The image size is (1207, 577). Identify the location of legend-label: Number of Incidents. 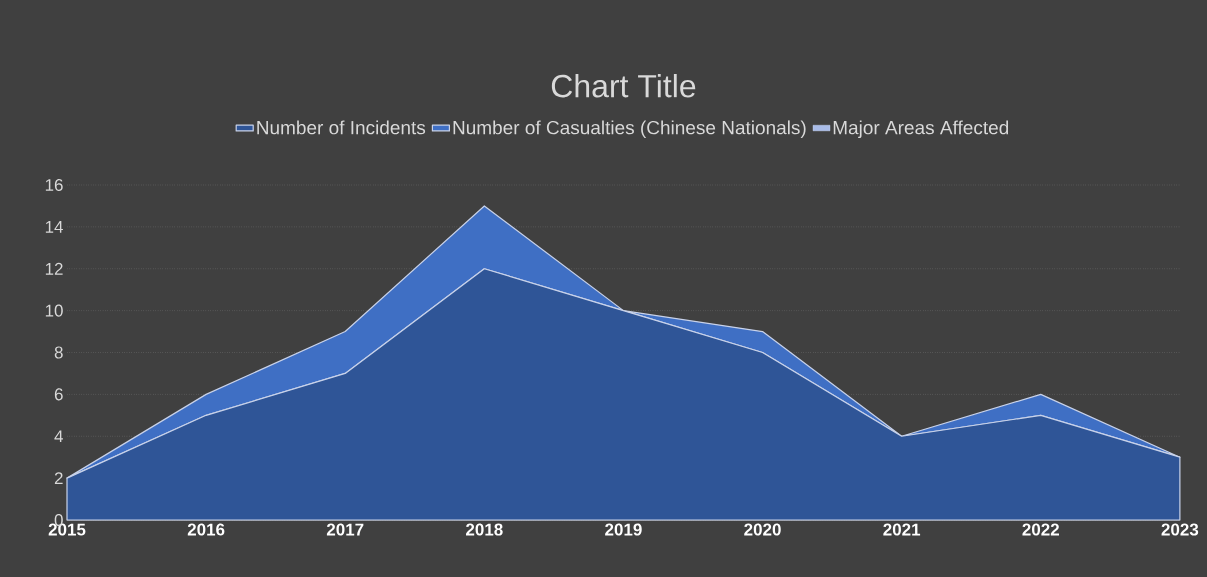
(341, 127).